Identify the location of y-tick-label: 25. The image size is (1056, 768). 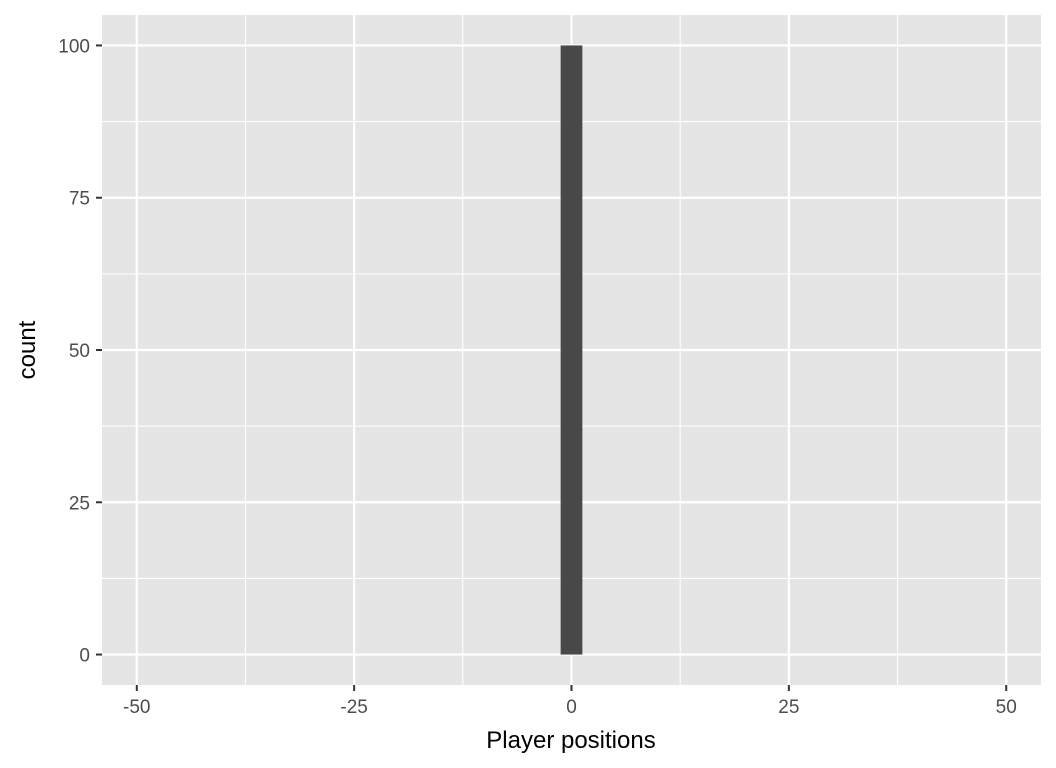
(79, 503).